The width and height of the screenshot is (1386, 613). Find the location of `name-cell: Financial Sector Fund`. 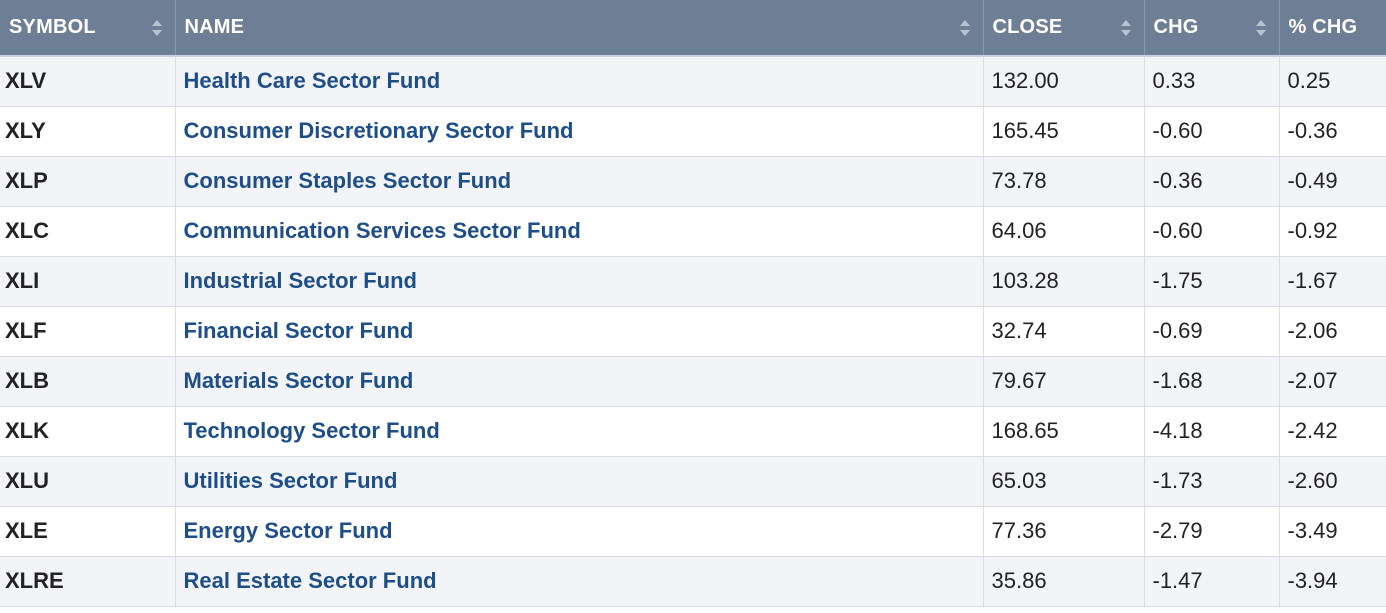

name-cell: Financial Sector Fund is located at coordinates (578, 331).